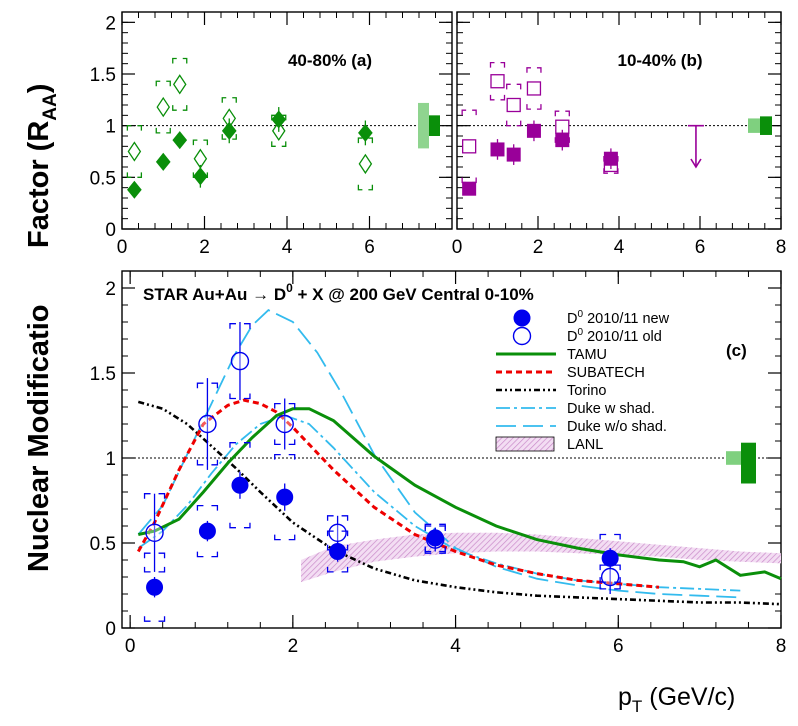 The height and width of the screenshot is (726, 798). What do you see at coordinates (736, 350) in the screenshot?
I see `panel-c-label: (c)` at bounding box center [736, 350].